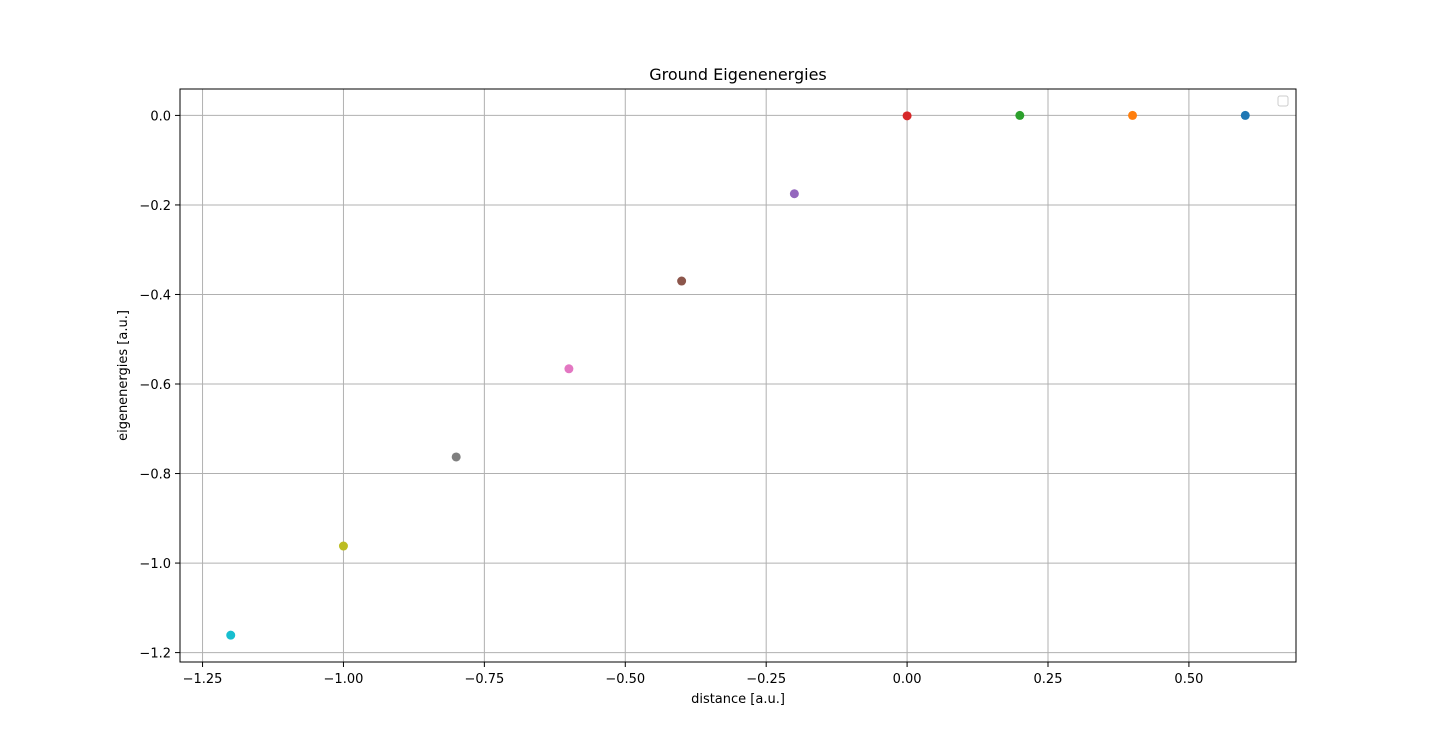 This screenshot has width=1440, height=745. Describe the element at coordinates (155, 206) in the screenshot. I see `y-tick-label: −0.2` at that location.